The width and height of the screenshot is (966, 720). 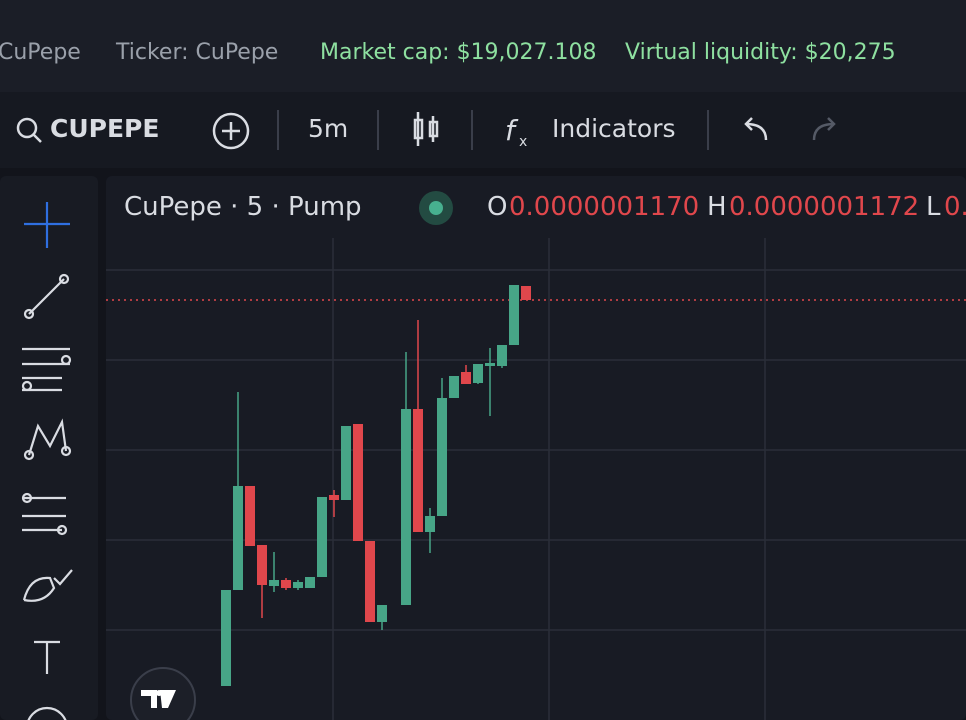 I want to click on high-label: H, so click(x=717, y=207).